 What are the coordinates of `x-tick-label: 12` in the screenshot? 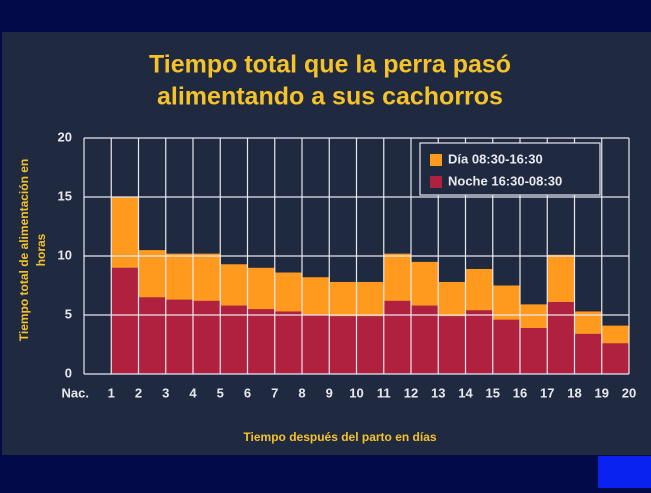 It's located at (411, 392).